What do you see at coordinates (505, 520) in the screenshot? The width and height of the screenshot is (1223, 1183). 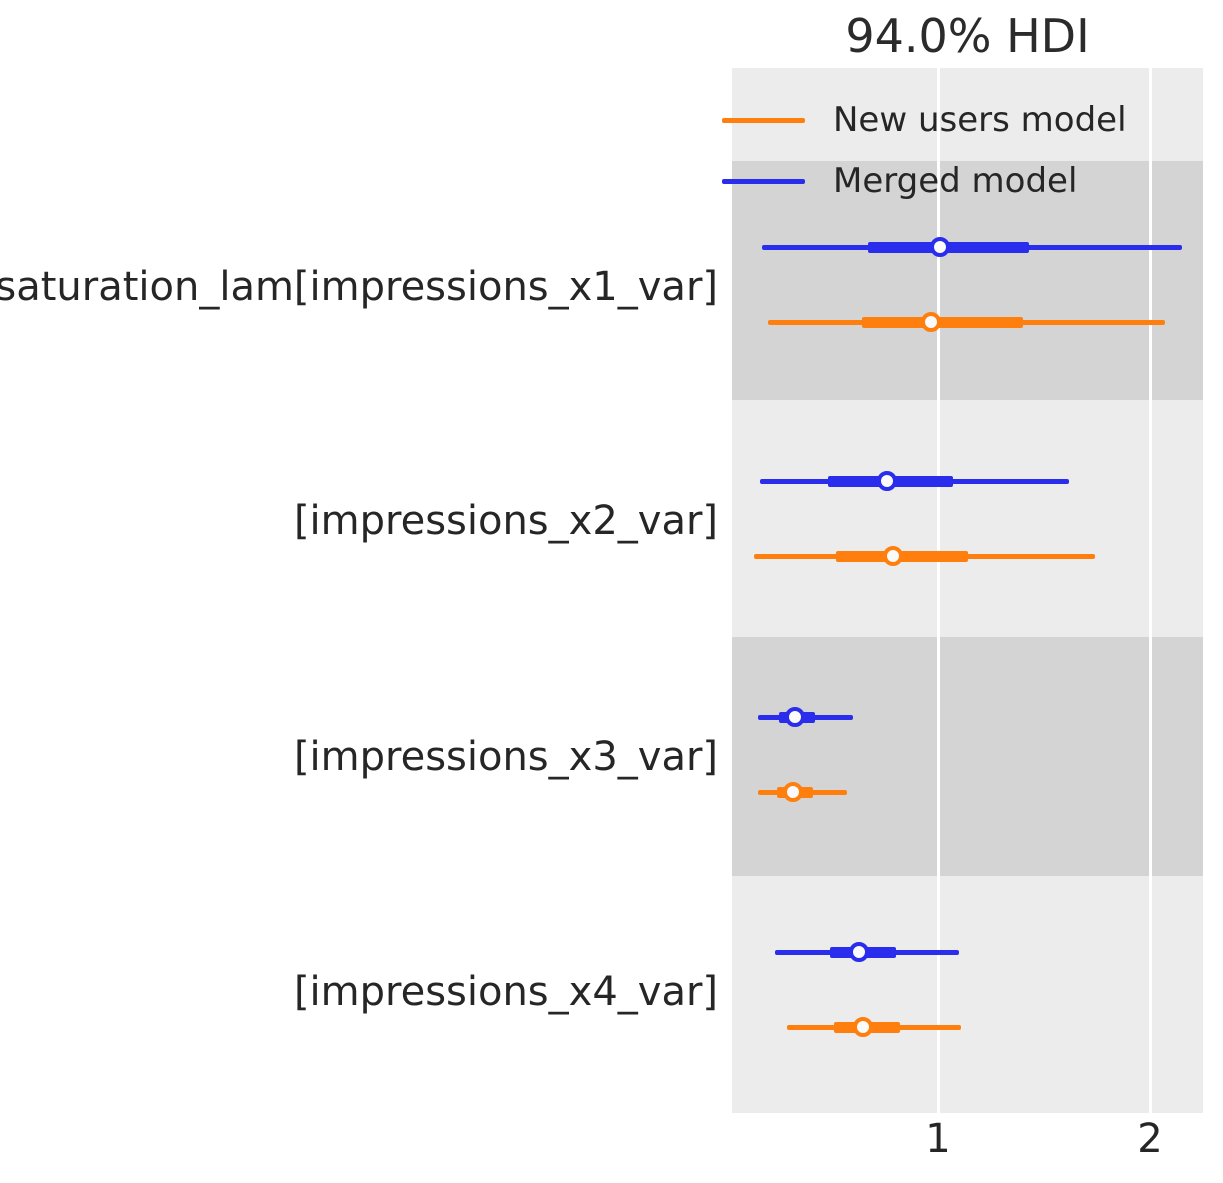 I see `y-axis-label: [impressions_x2_var]` at bounding box center [505, 520].